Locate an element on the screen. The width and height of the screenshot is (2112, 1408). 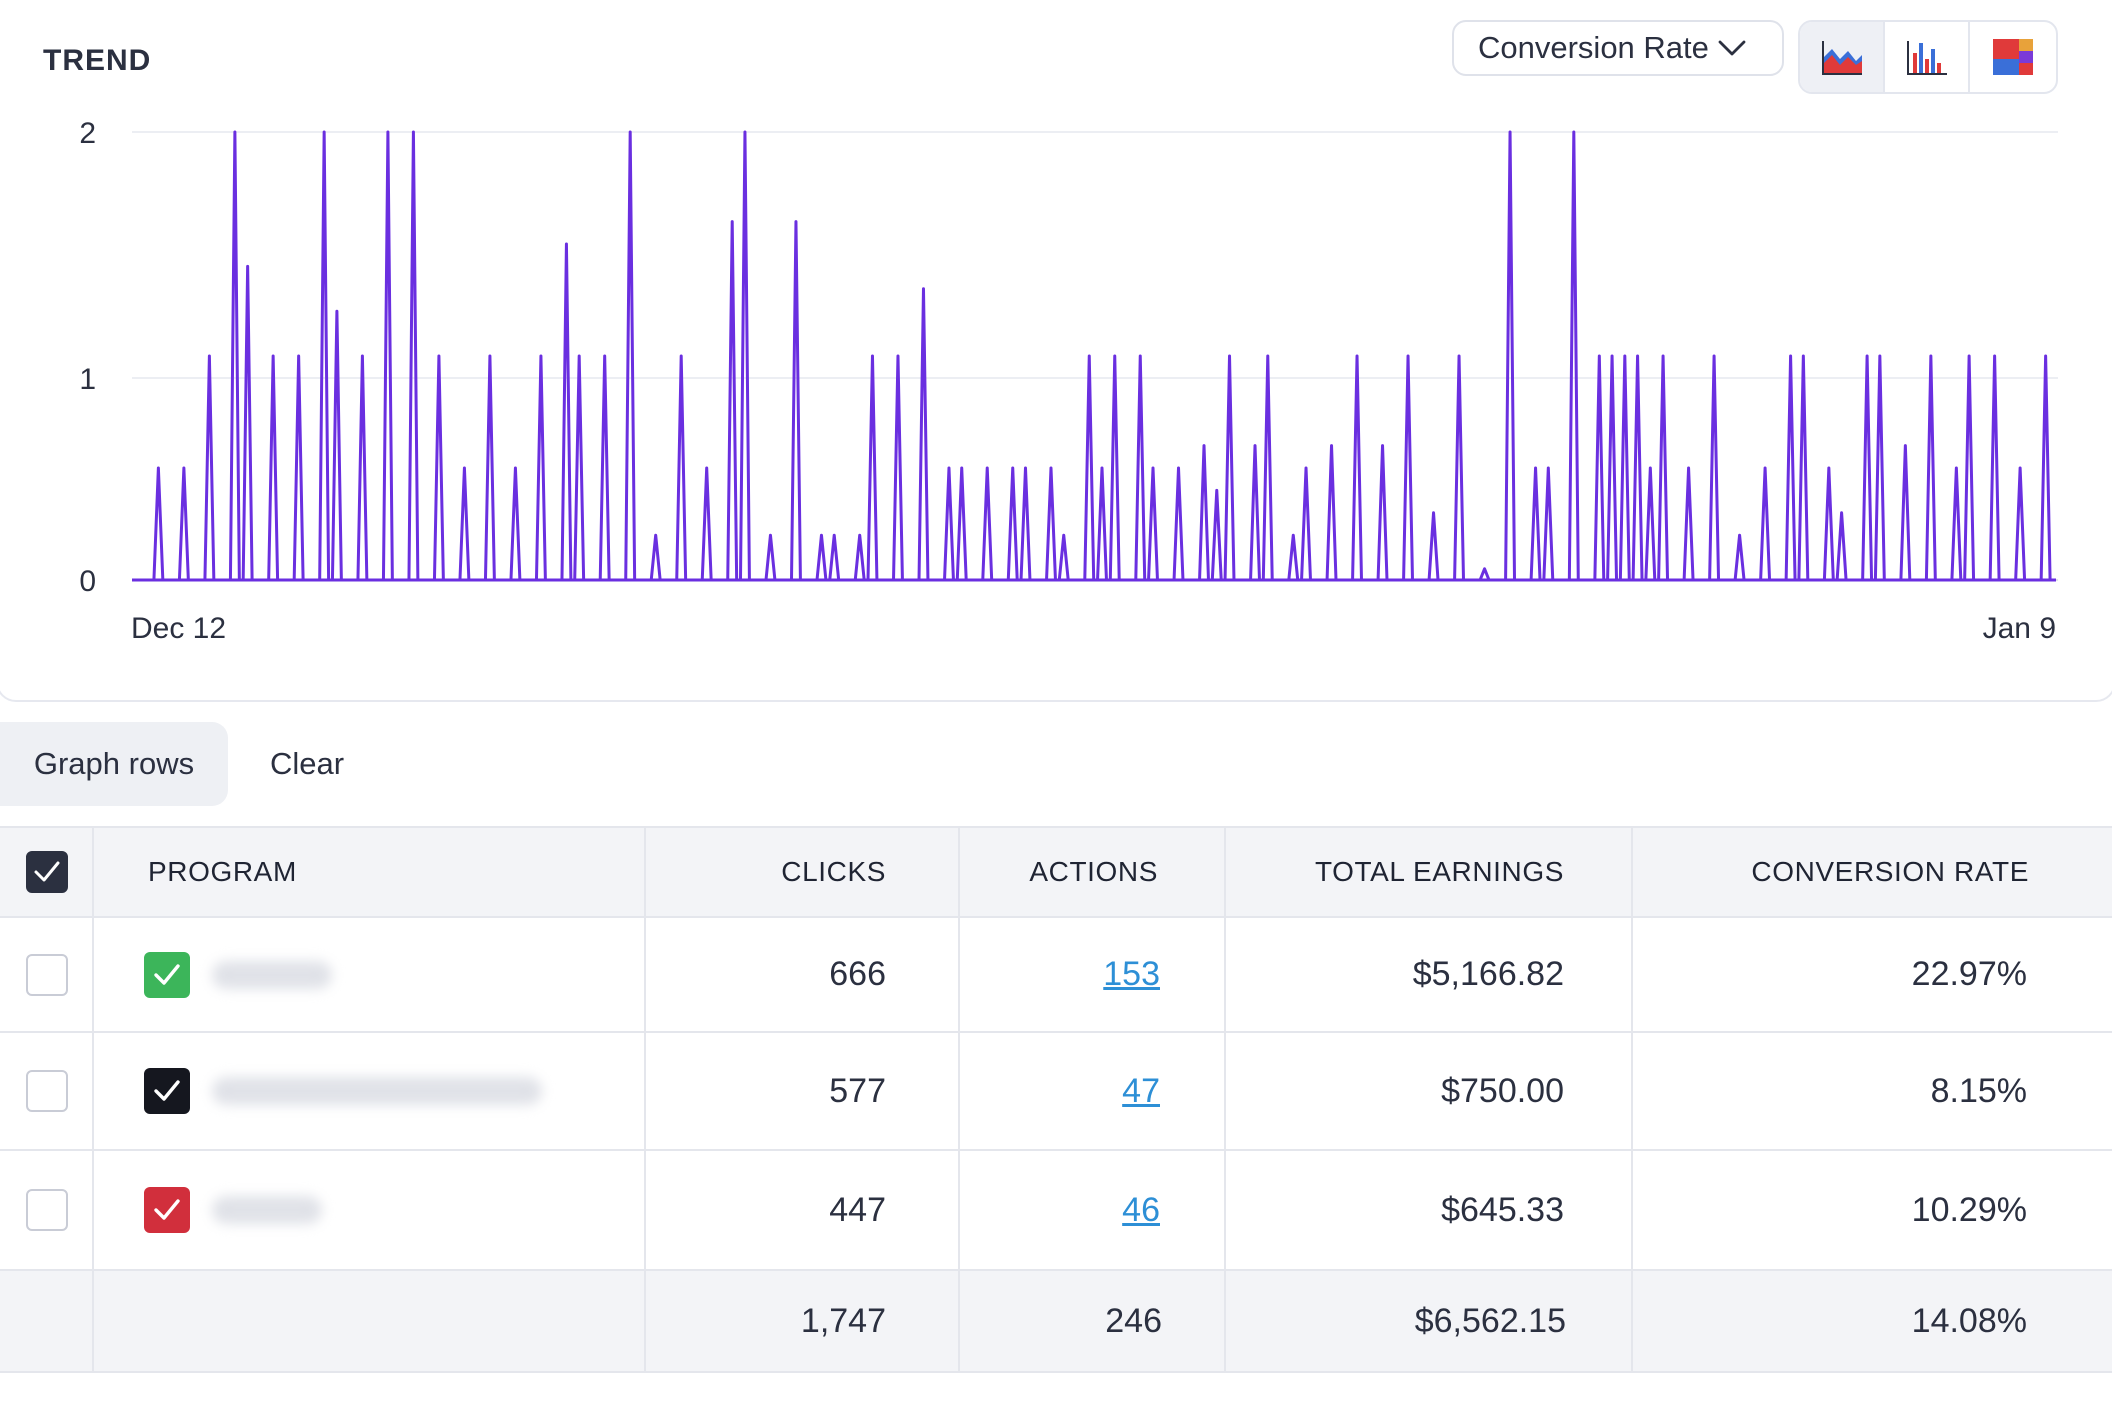
graph-rows-button: Graph rows is located at coordinates (114, 764).